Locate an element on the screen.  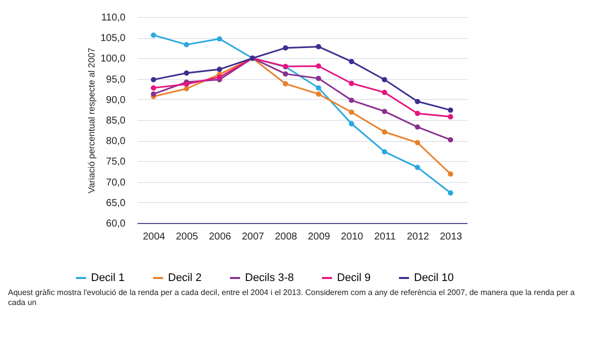
y-tick-label: 100,0 is located at coordinates (113, 59).